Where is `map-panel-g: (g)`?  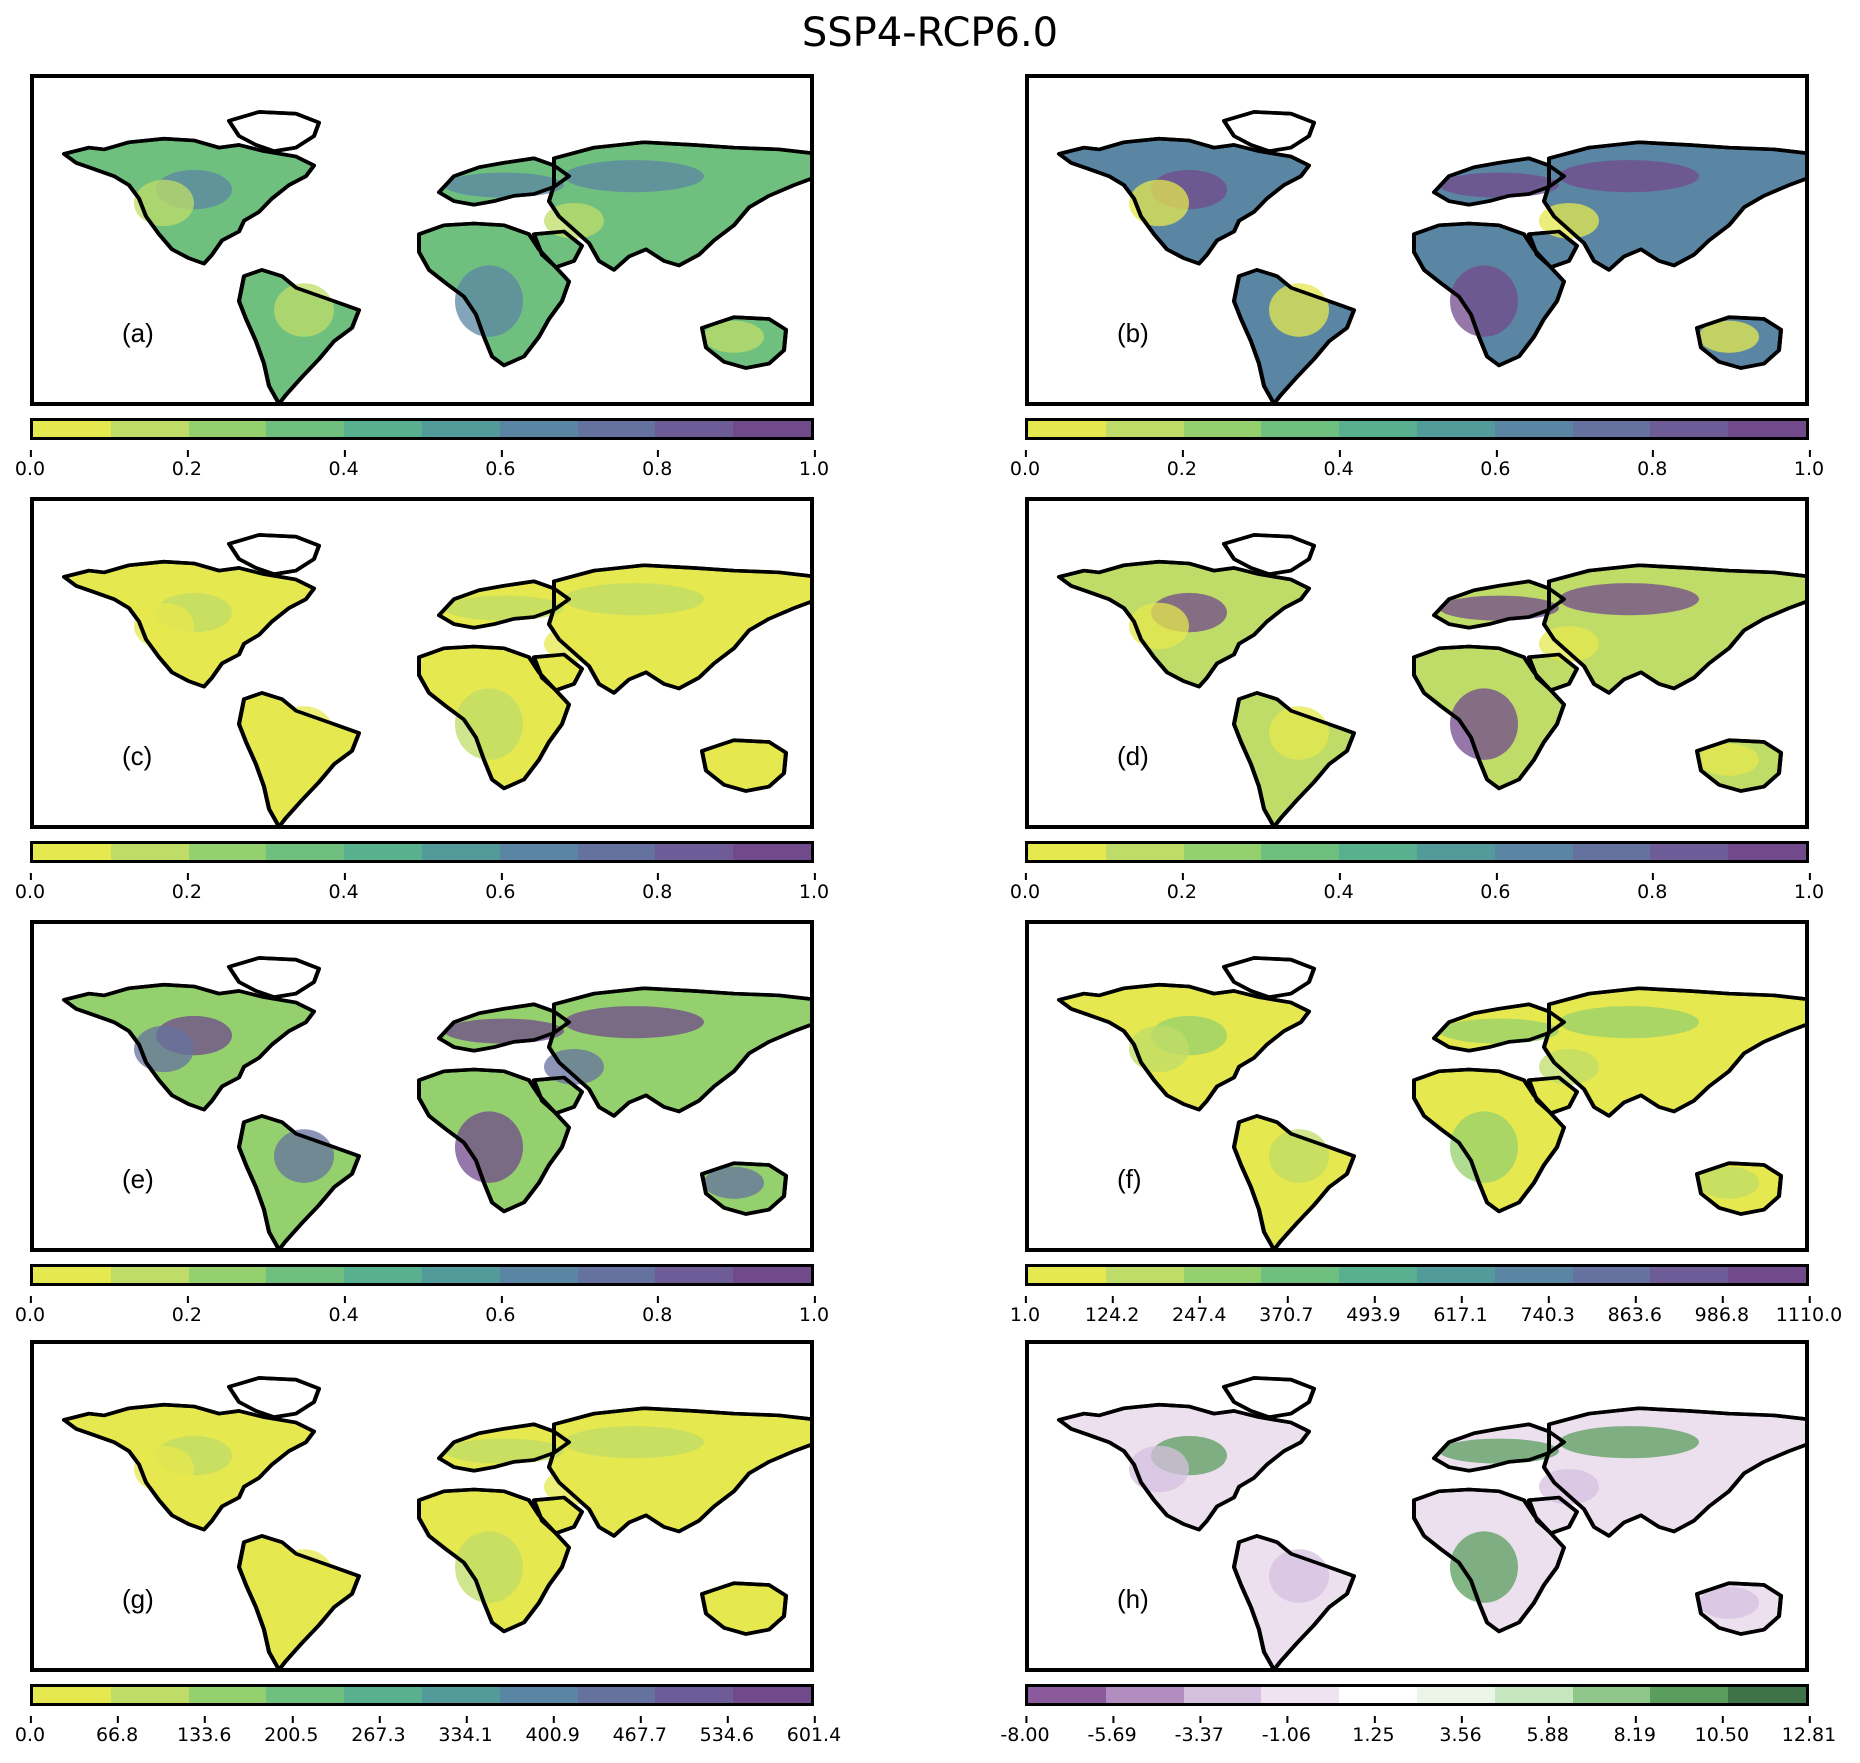 map-panel-g: (g) is located at coordinates (422, 1506).